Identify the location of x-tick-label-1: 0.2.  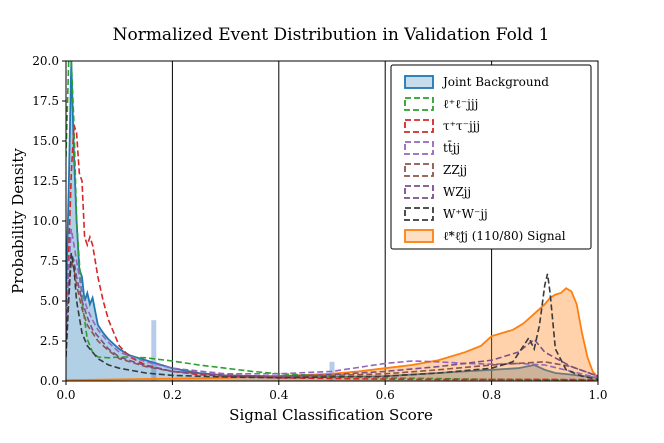
(172, 395).